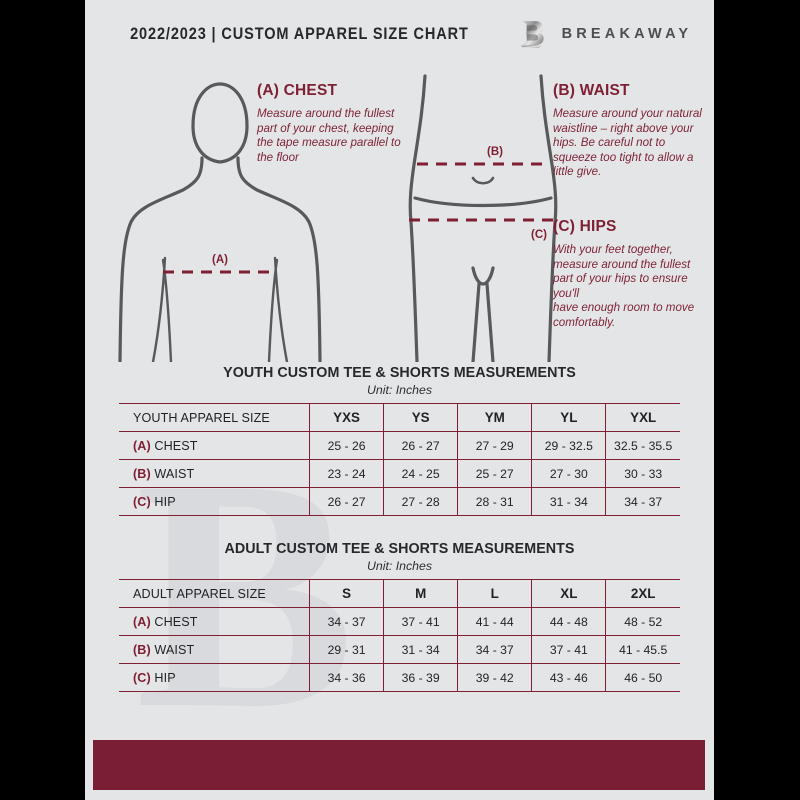 The height and width of the screenshot is (800, 800). I want to click on navel-mark, so click(483, 180).